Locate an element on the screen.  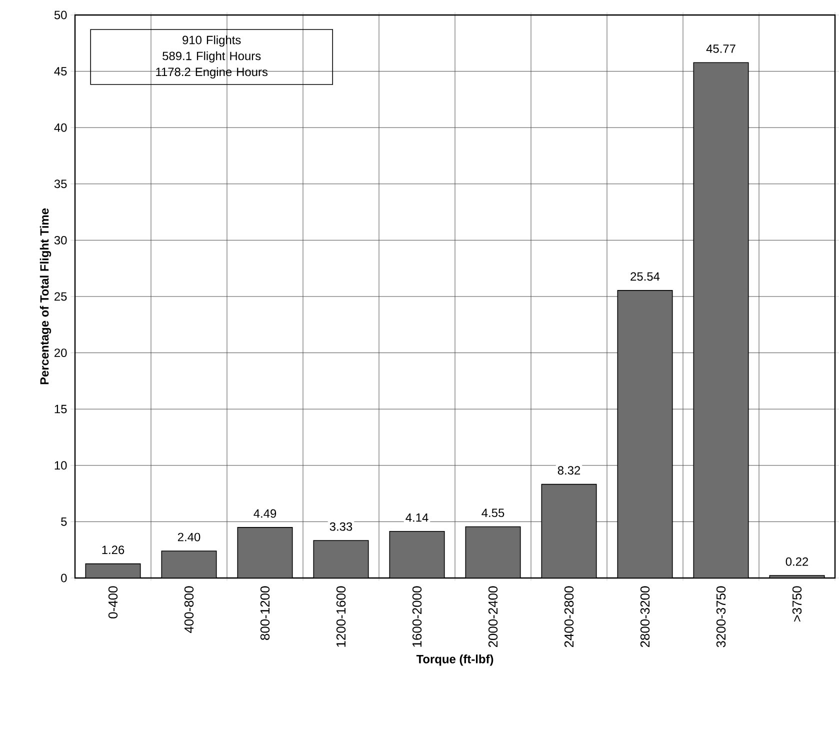
annotation: 910 Flights is located at coordinates (211, 41).